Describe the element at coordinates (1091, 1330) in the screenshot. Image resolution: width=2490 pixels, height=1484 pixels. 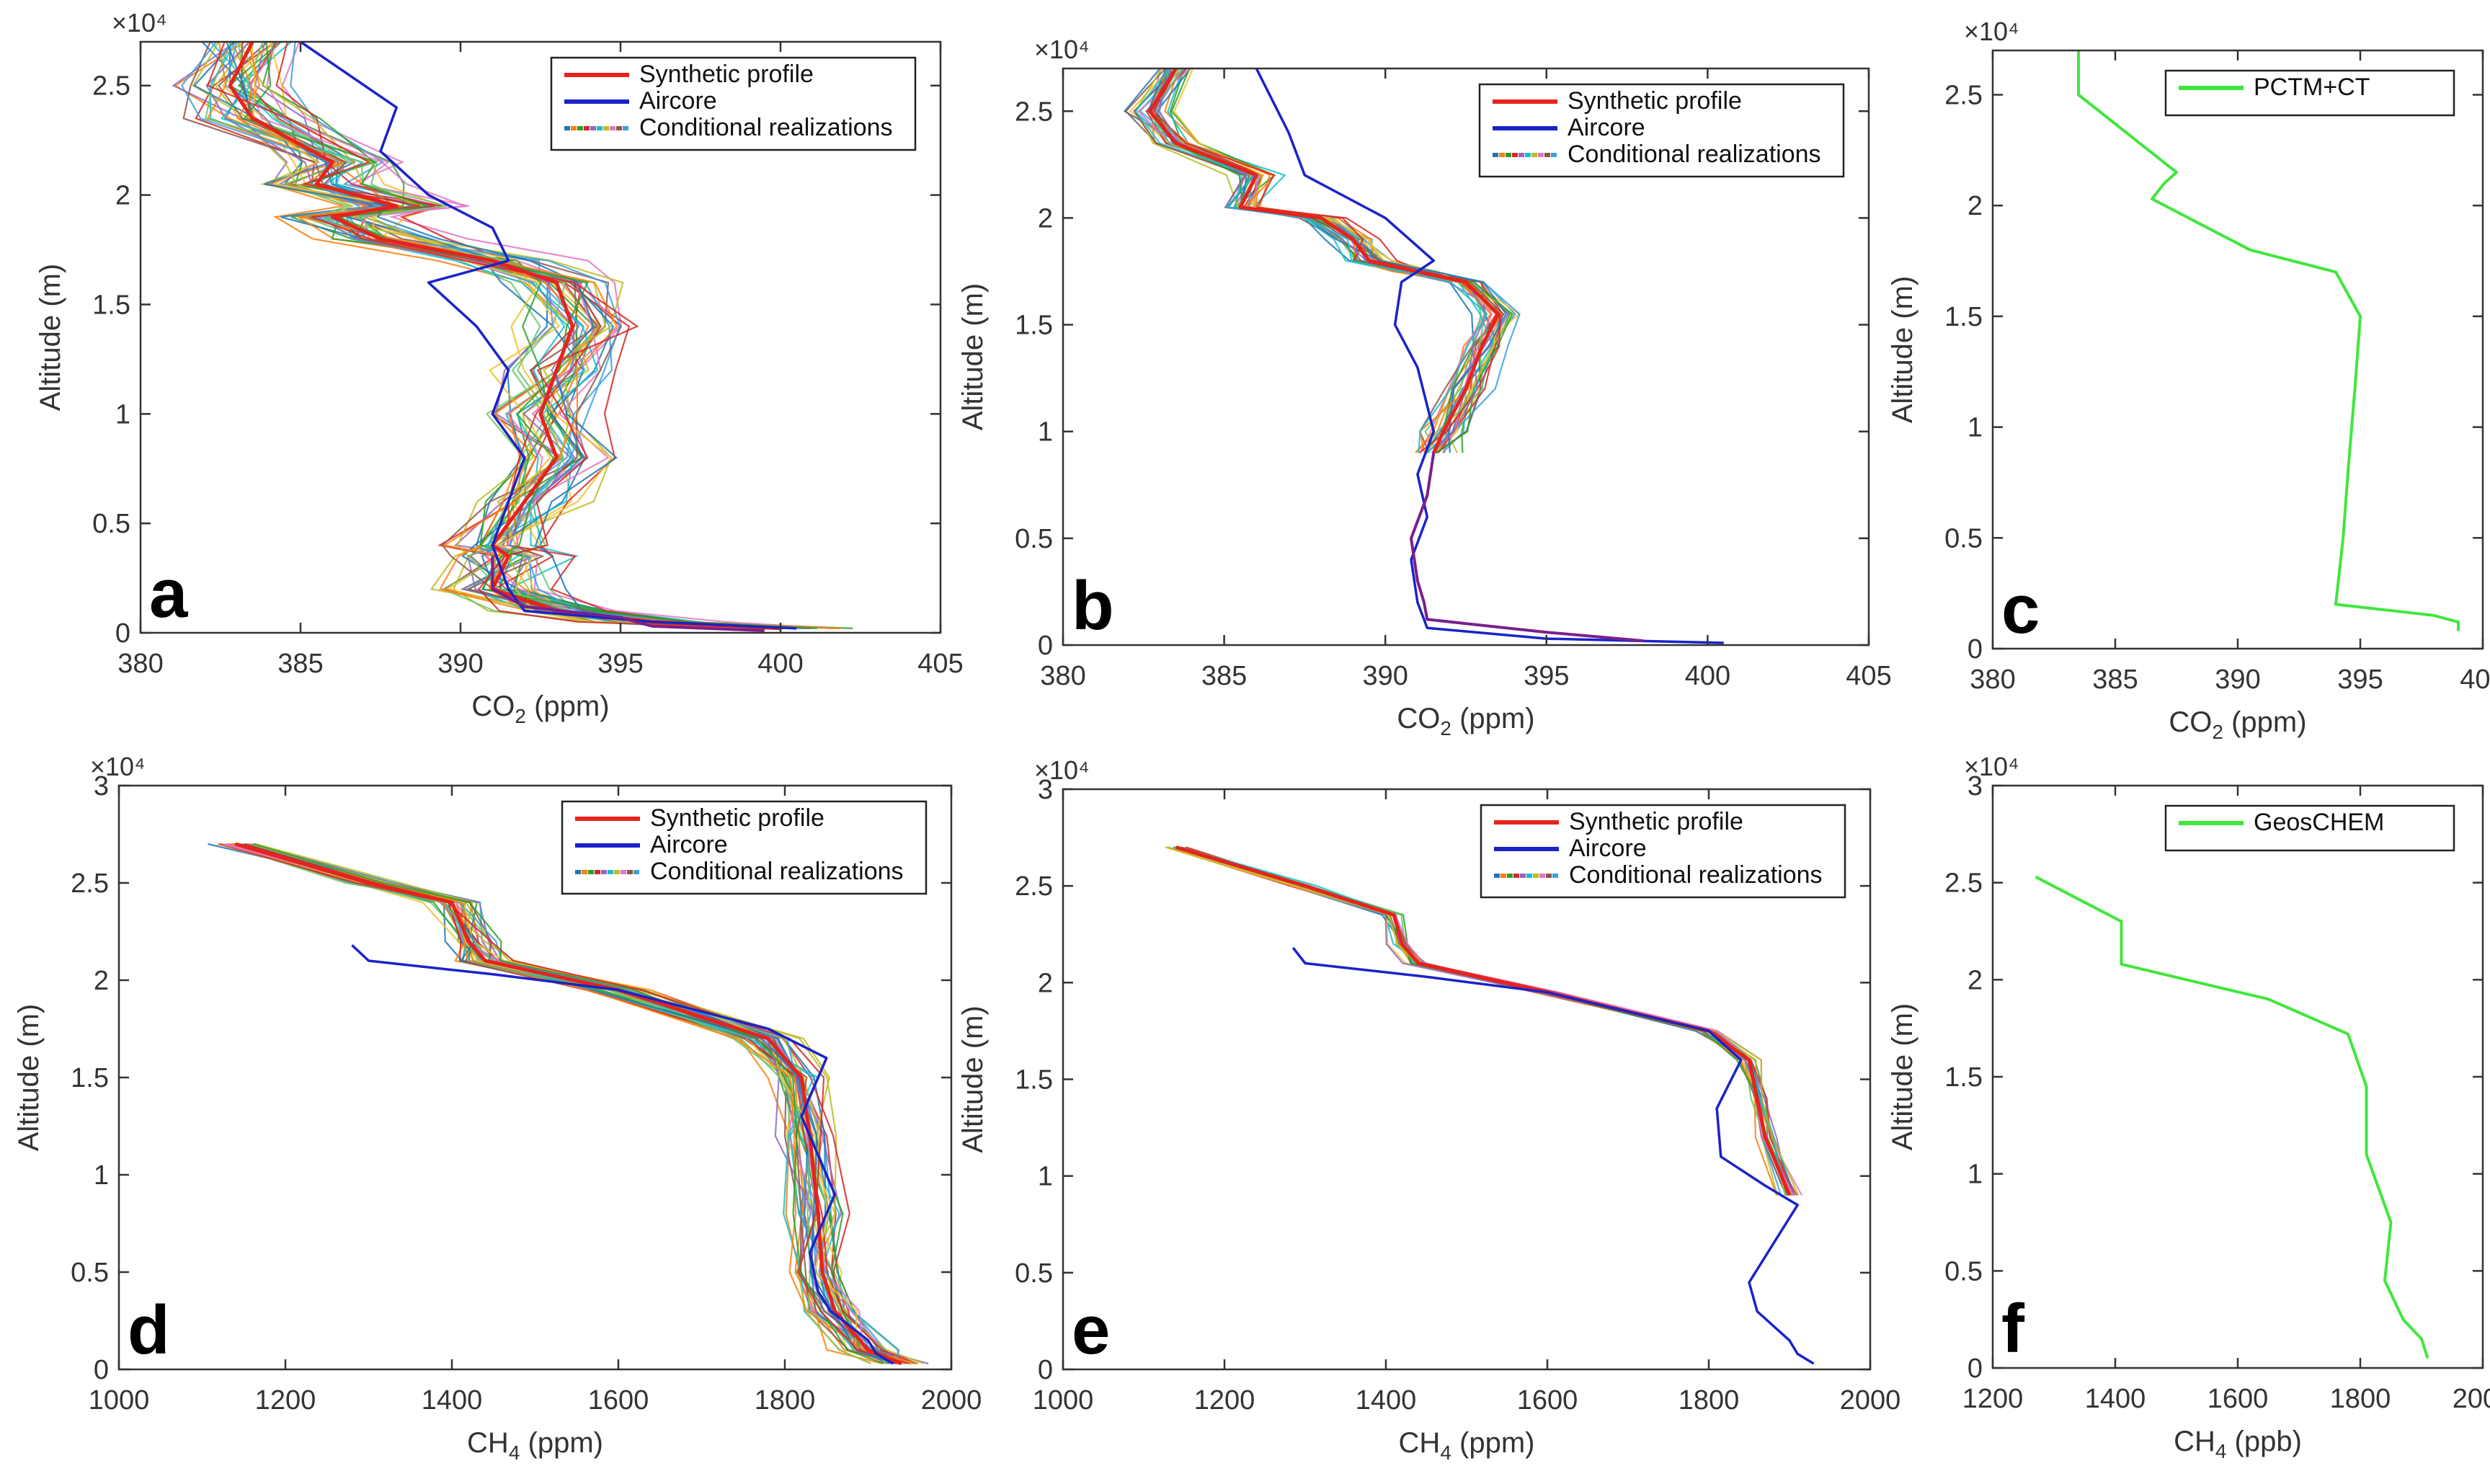
I see `panel-letter: e` at that location.